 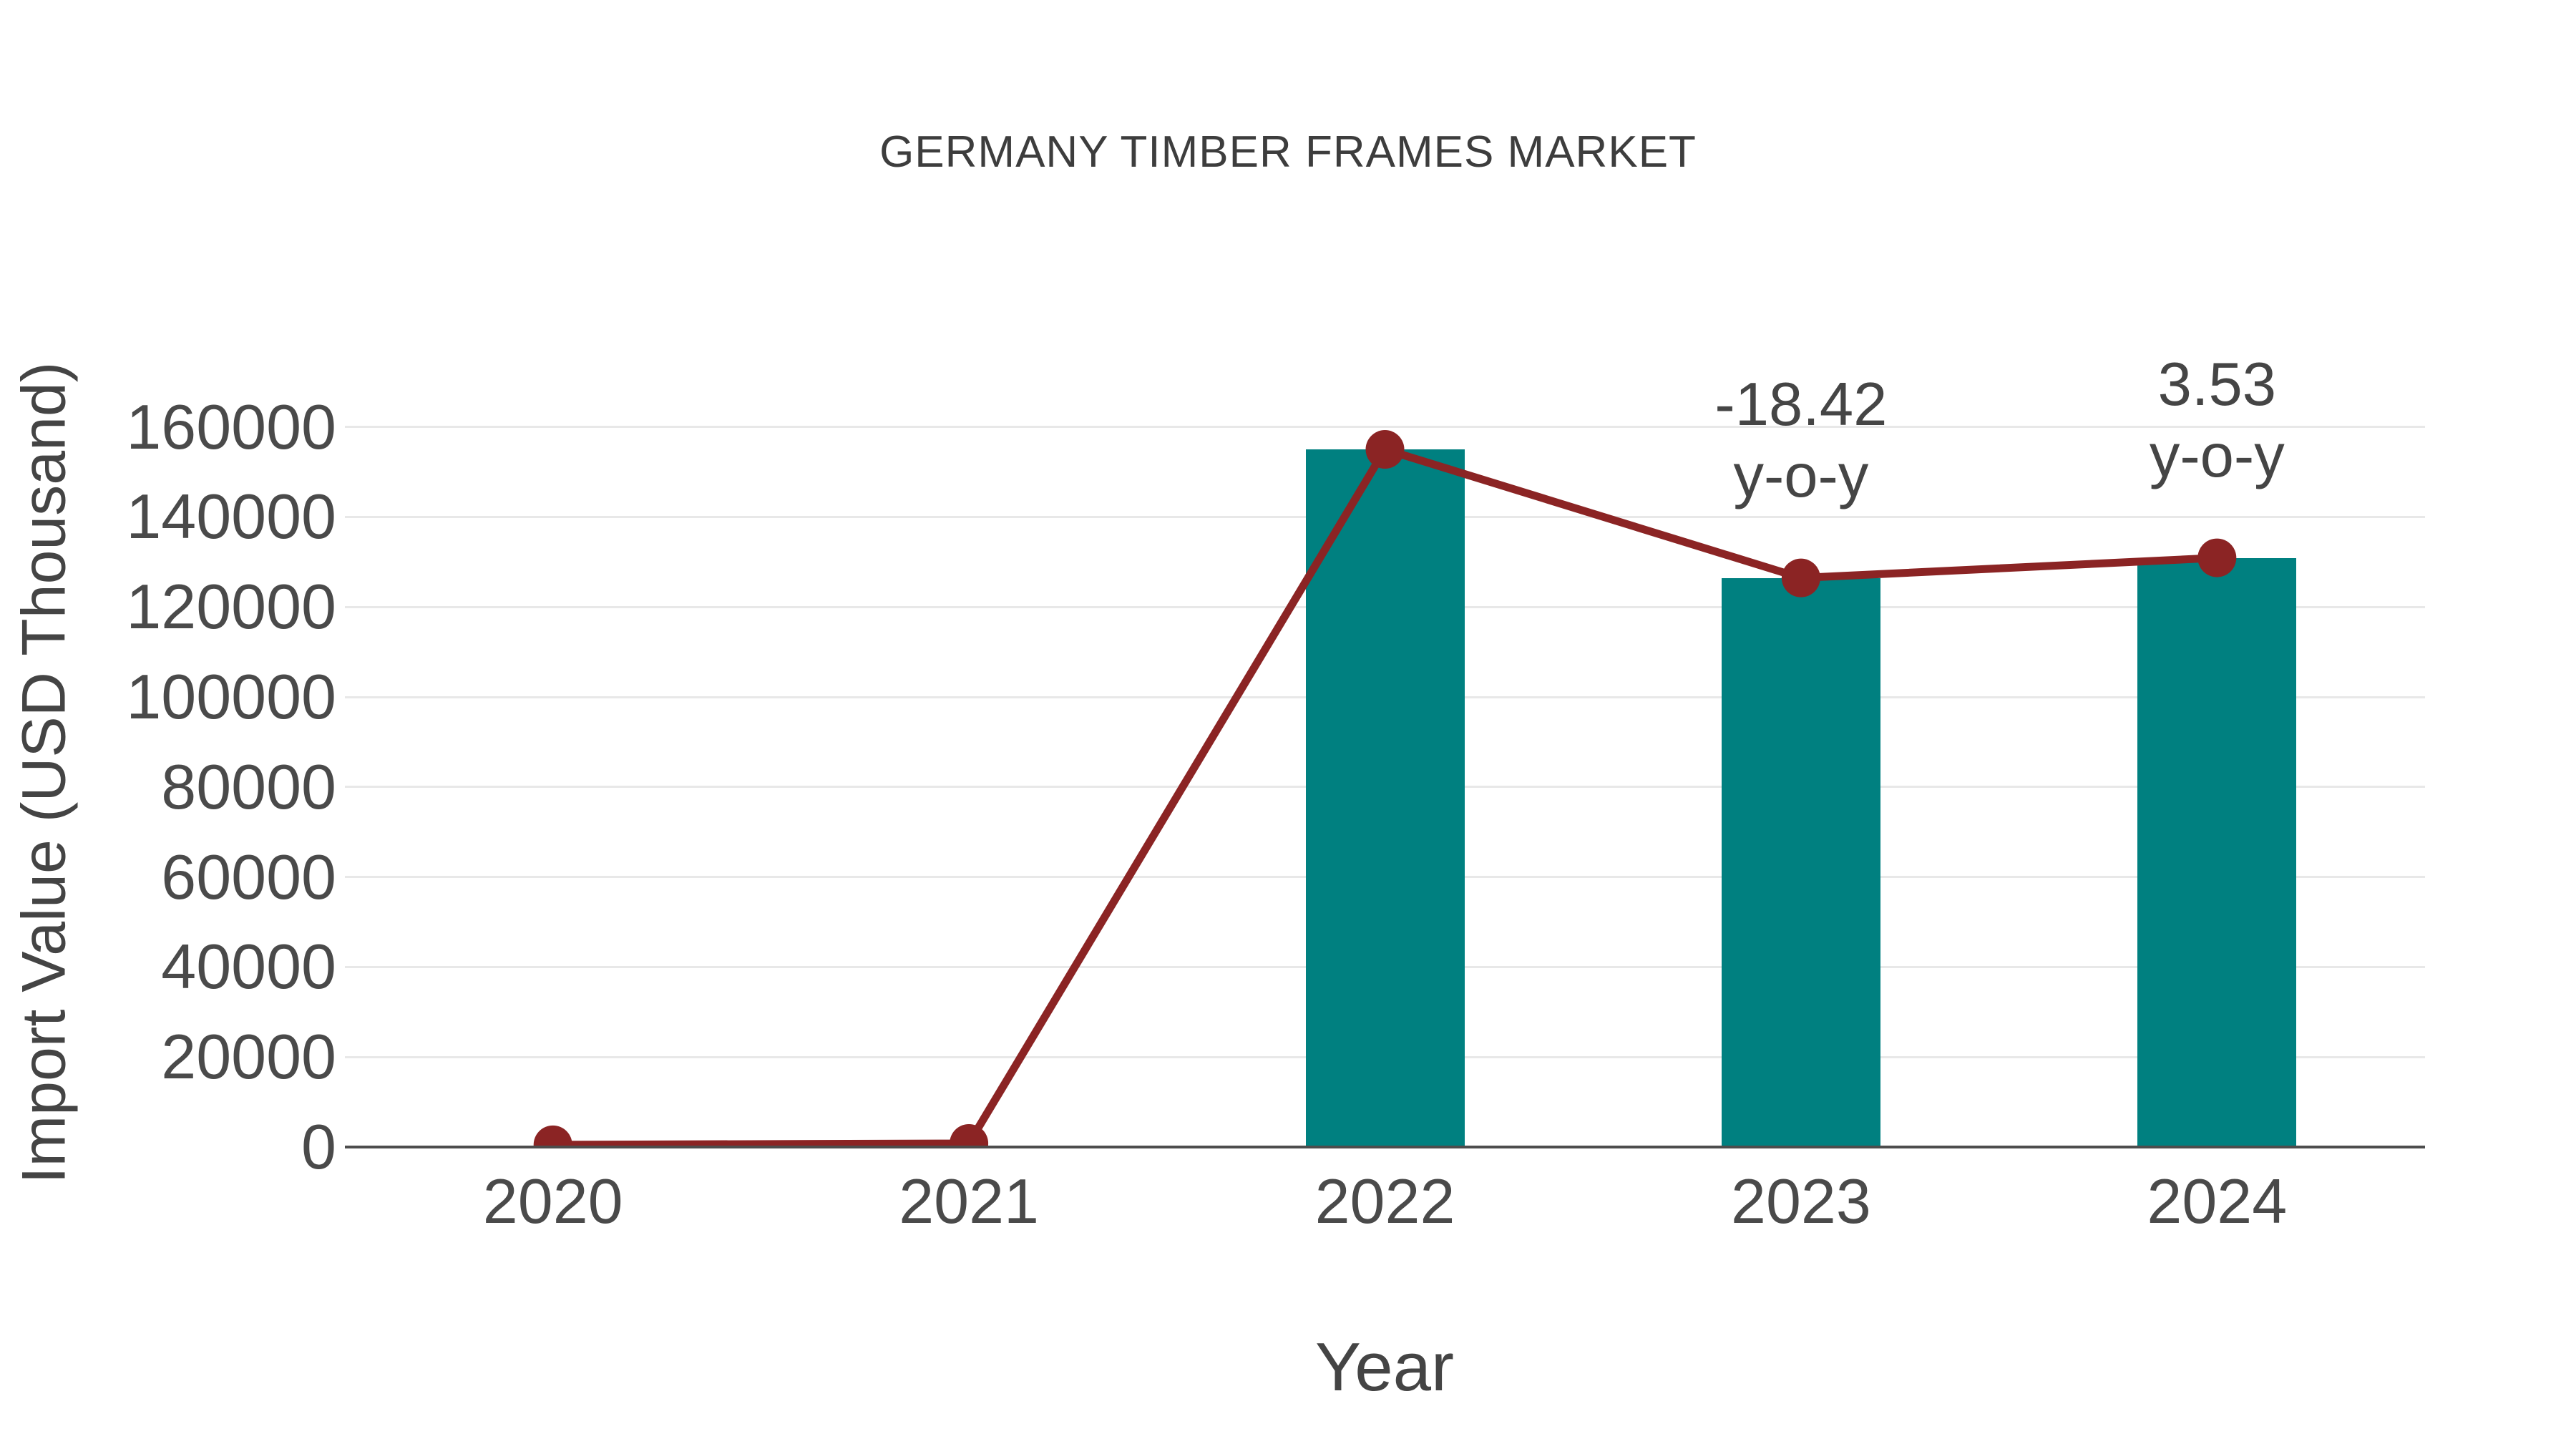 What do you see at coordinates (318, 1146) in the screenshot?
I see `y-tick-label-0: 0` at bounding box center [318, 1146].